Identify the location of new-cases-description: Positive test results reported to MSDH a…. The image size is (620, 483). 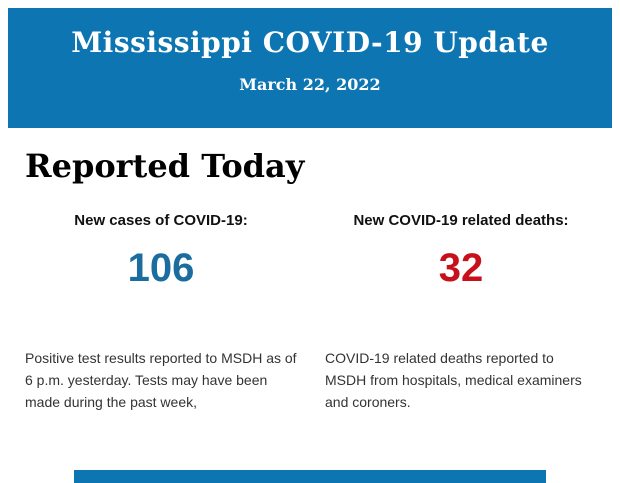
(161, 380).